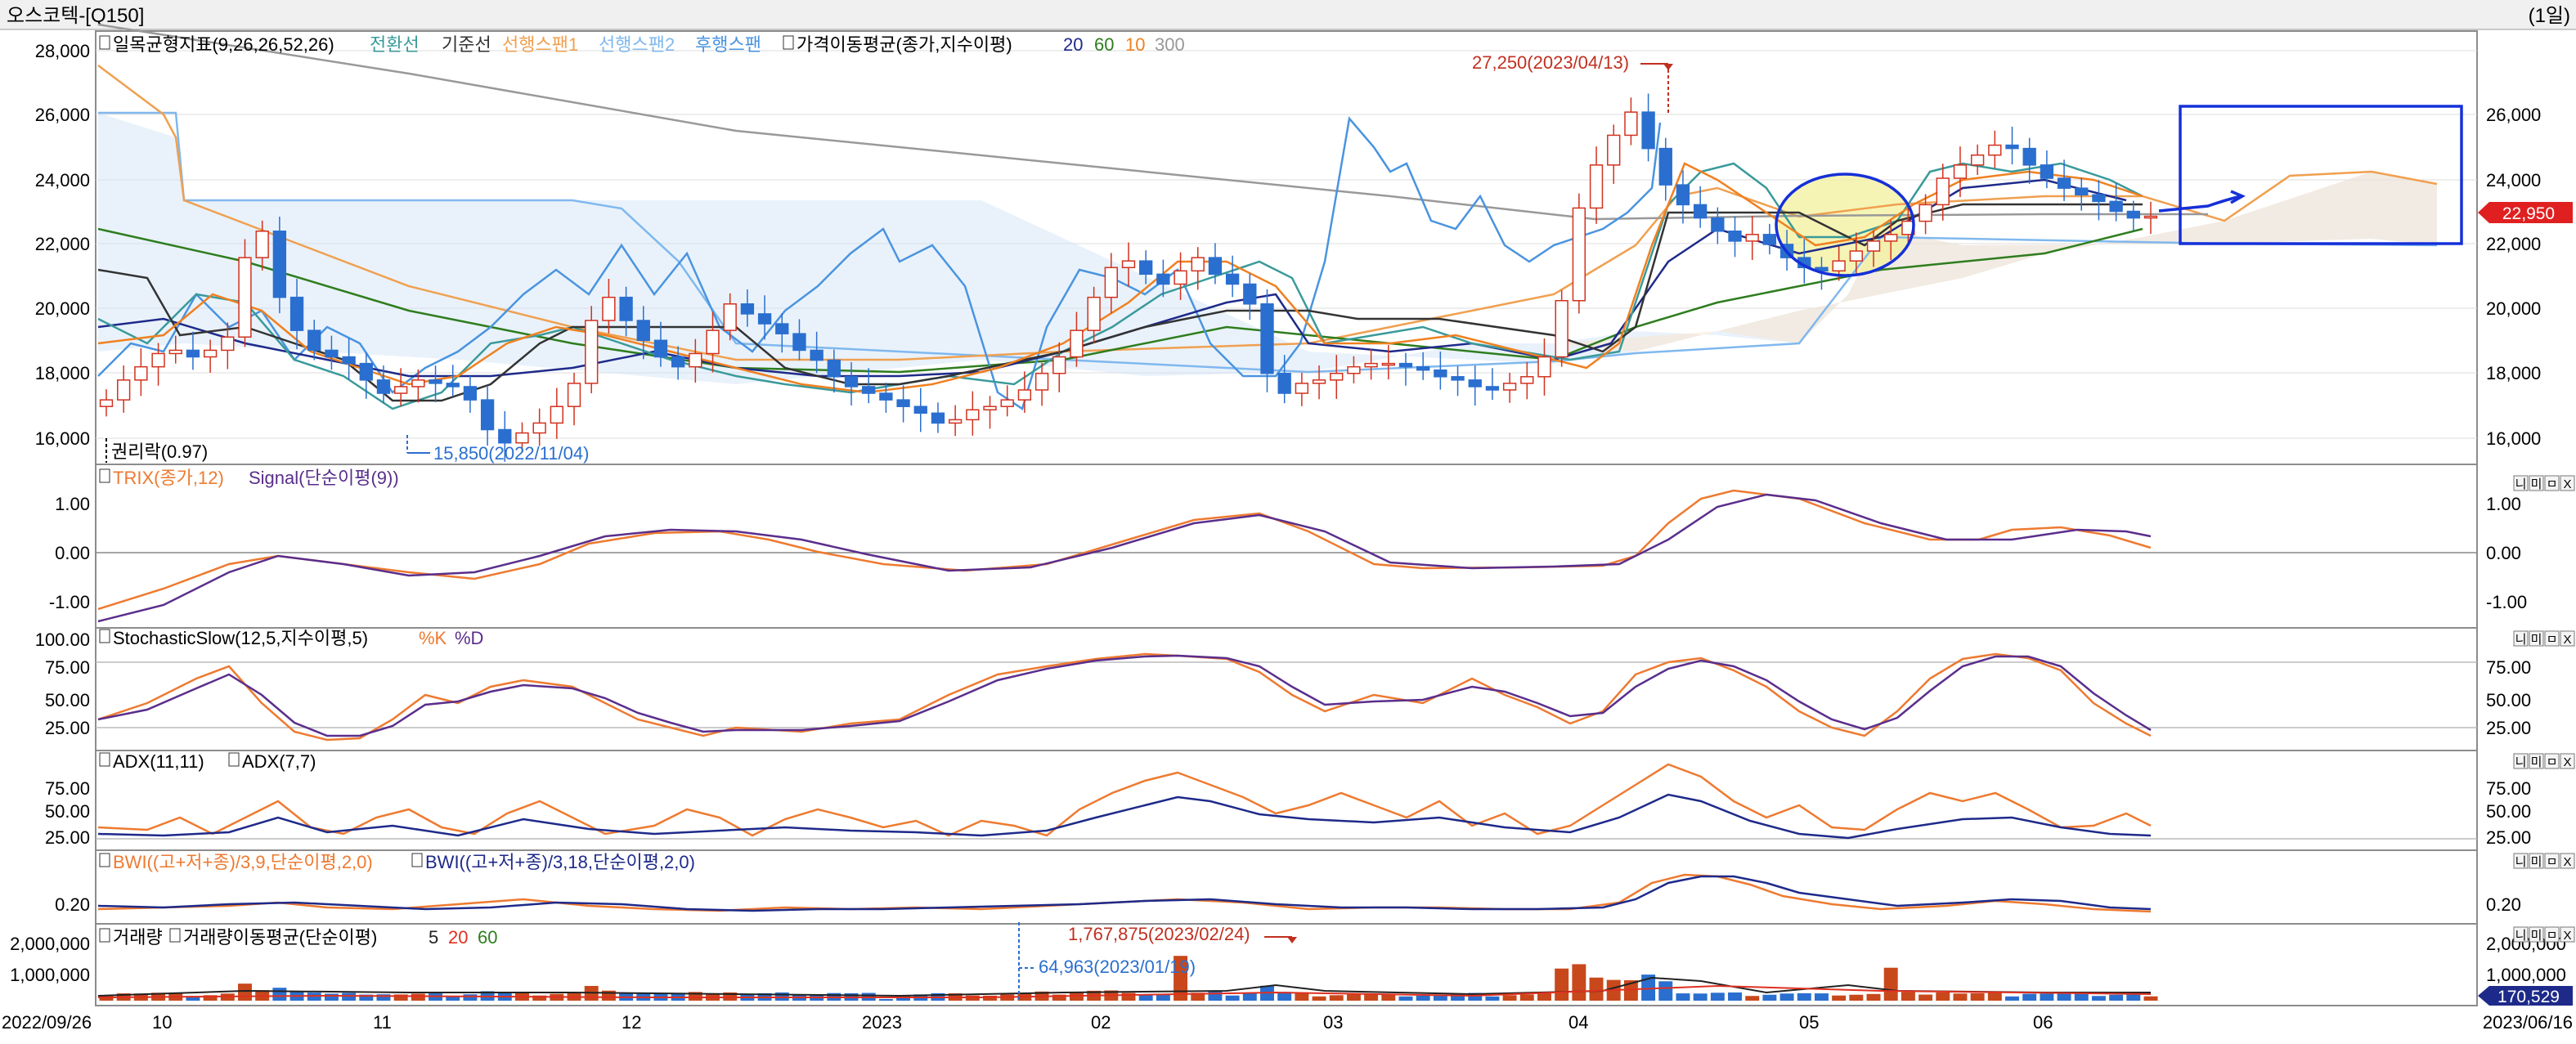 This screenshot has height=1044, width=2576. Describe the element at coordinates (1124, 816) in the screenshot. I see `adx-11-line` at that location.